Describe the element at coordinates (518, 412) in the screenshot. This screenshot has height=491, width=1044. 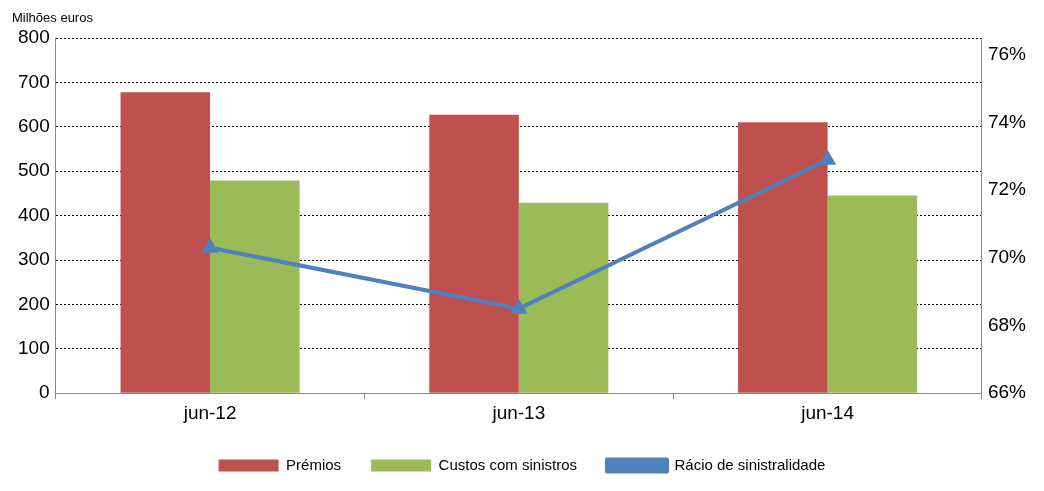
I see `x-tick-label: jun-13` at that location.